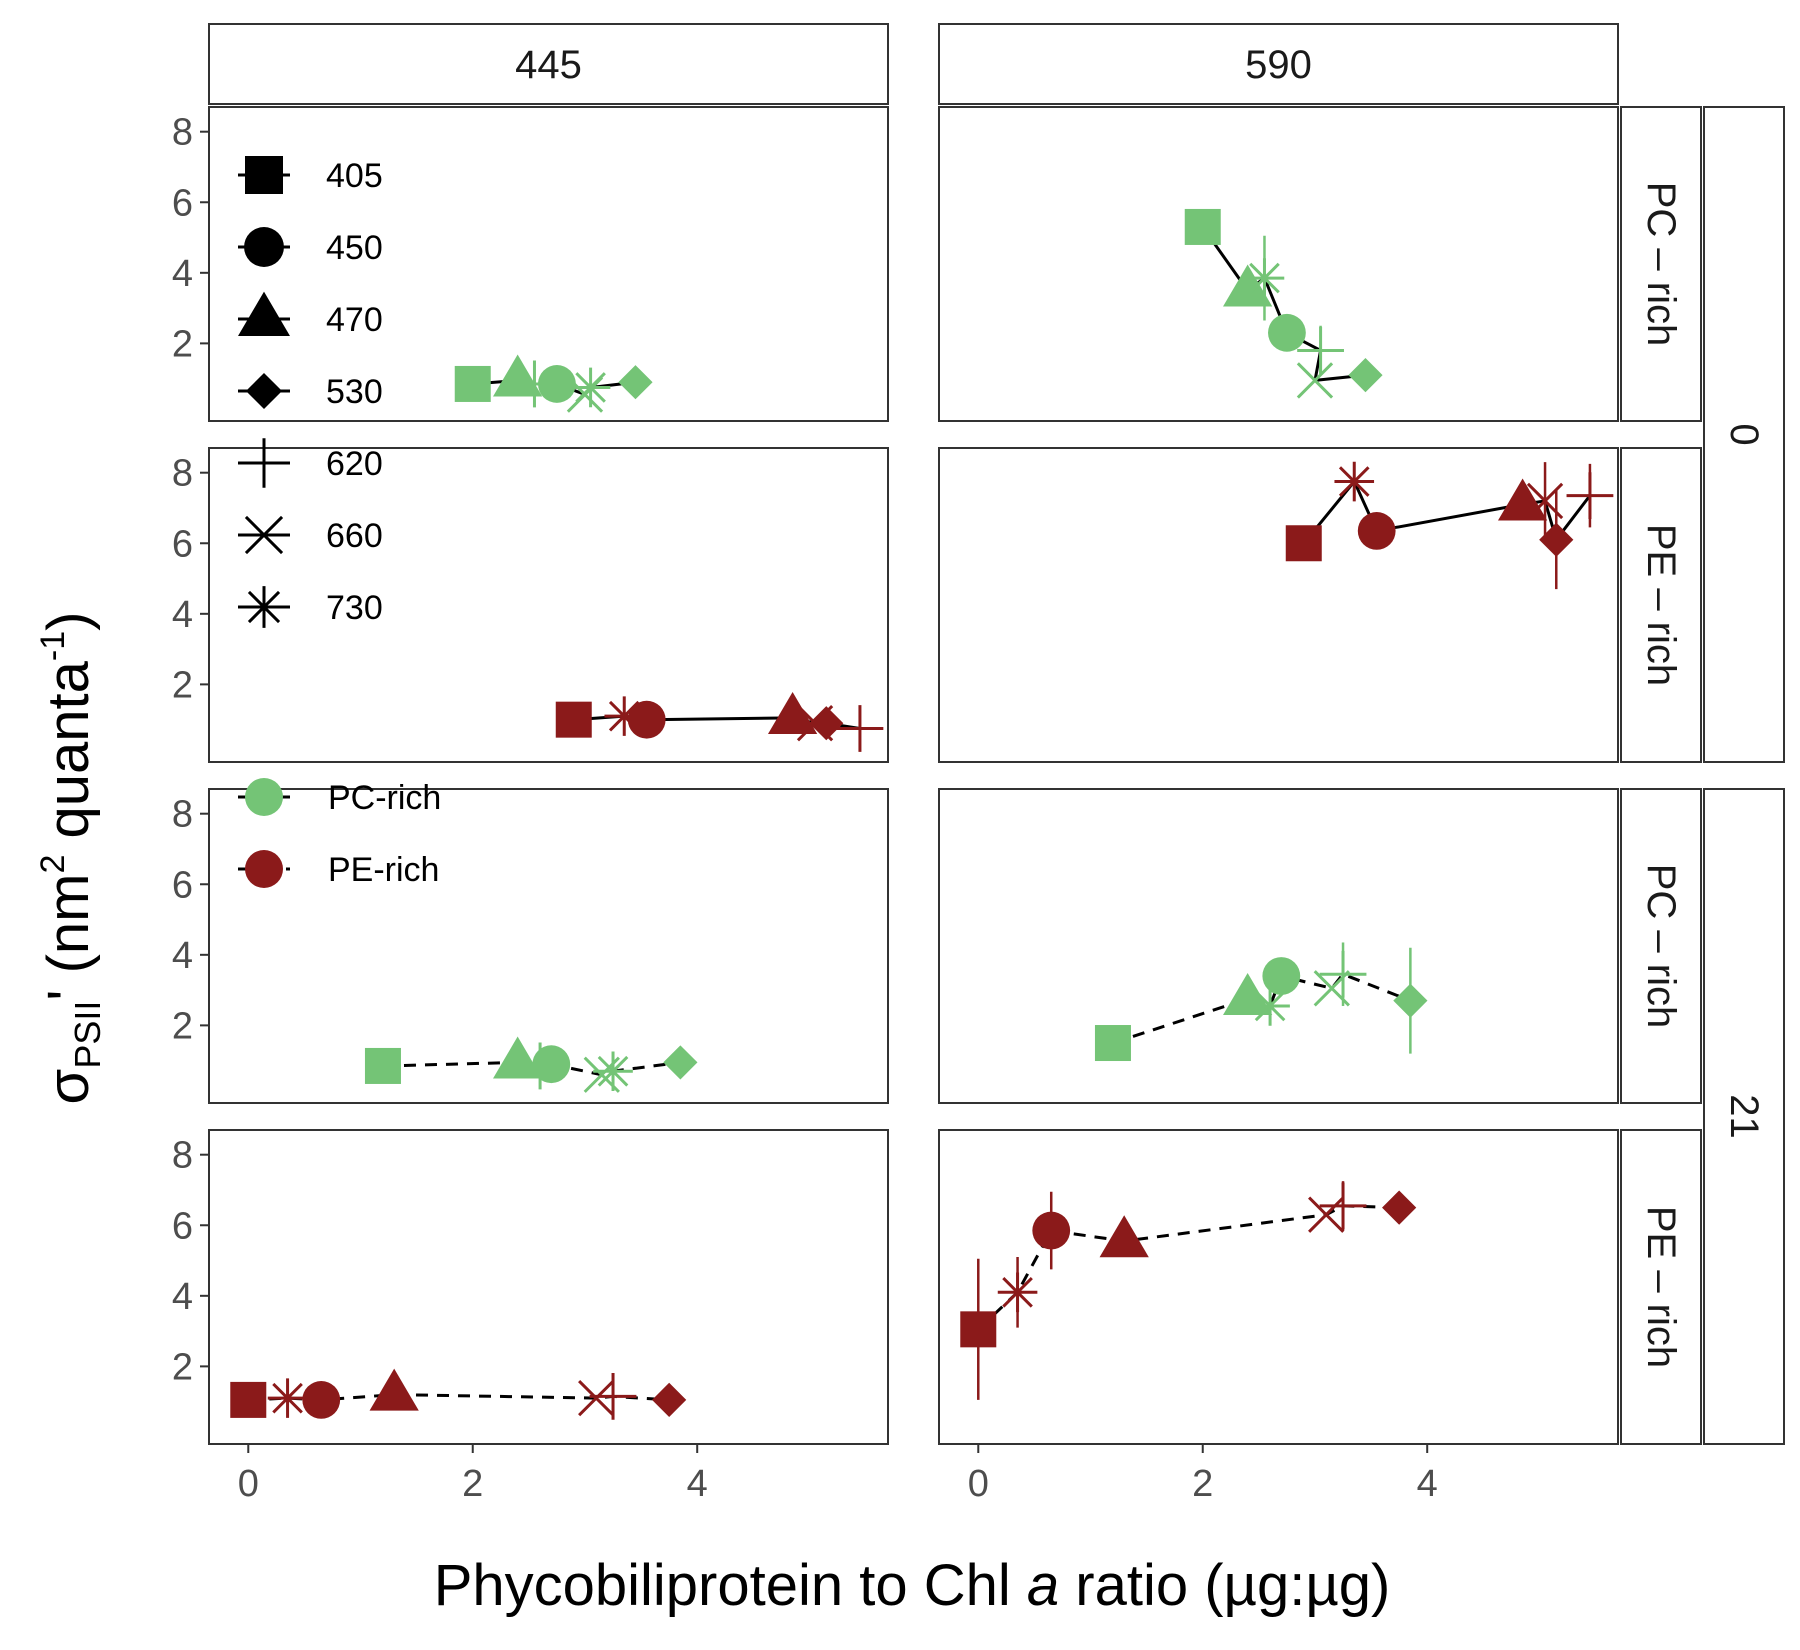  I want to click on panel-590-0-PE-rich, so click(1449, 525).